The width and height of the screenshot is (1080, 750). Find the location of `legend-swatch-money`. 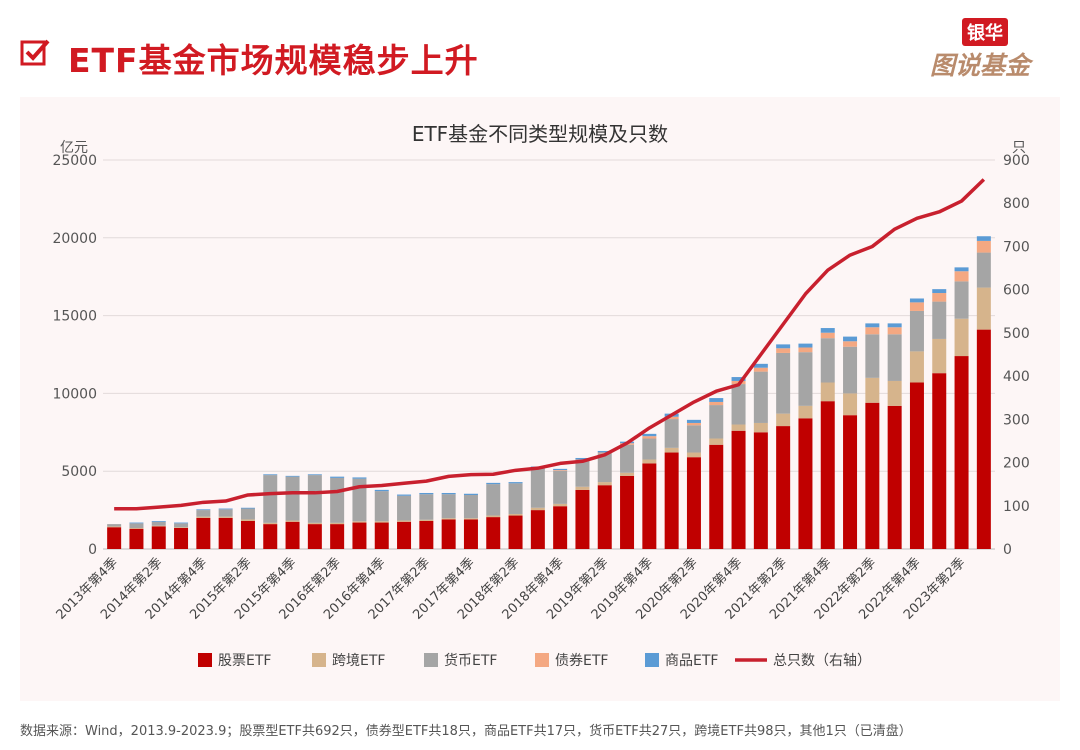

legend-swatch-money is located at coordinates (431, 660).